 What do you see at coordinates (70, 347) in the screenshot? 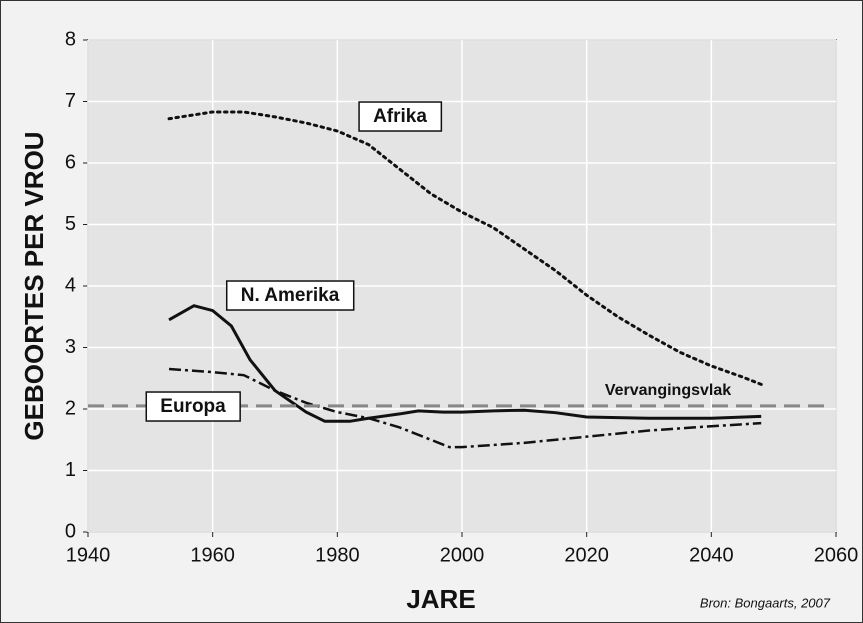
I see `y-tick-label: 3` at bounding box center [70, 347].